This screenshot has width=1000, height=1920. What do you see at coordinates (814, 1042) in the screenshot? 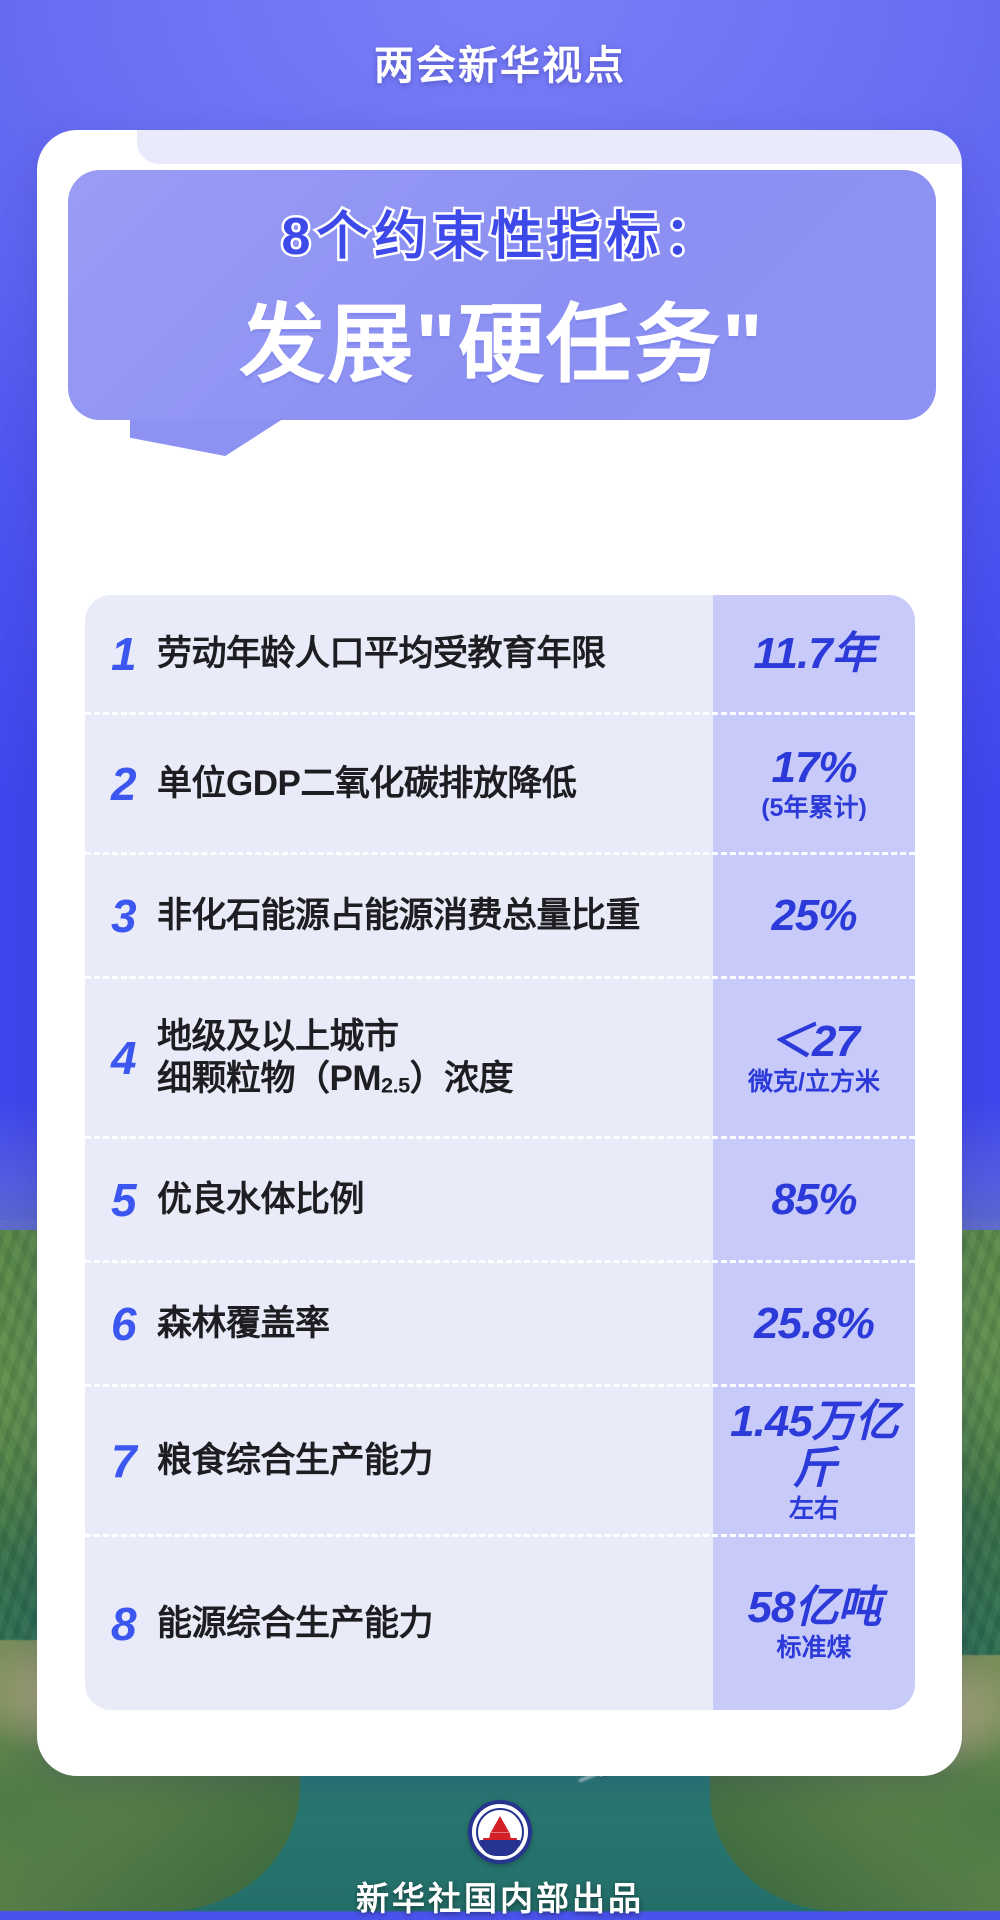
I see `row-value-main: ＜27` at bounding box center [814, 1042].